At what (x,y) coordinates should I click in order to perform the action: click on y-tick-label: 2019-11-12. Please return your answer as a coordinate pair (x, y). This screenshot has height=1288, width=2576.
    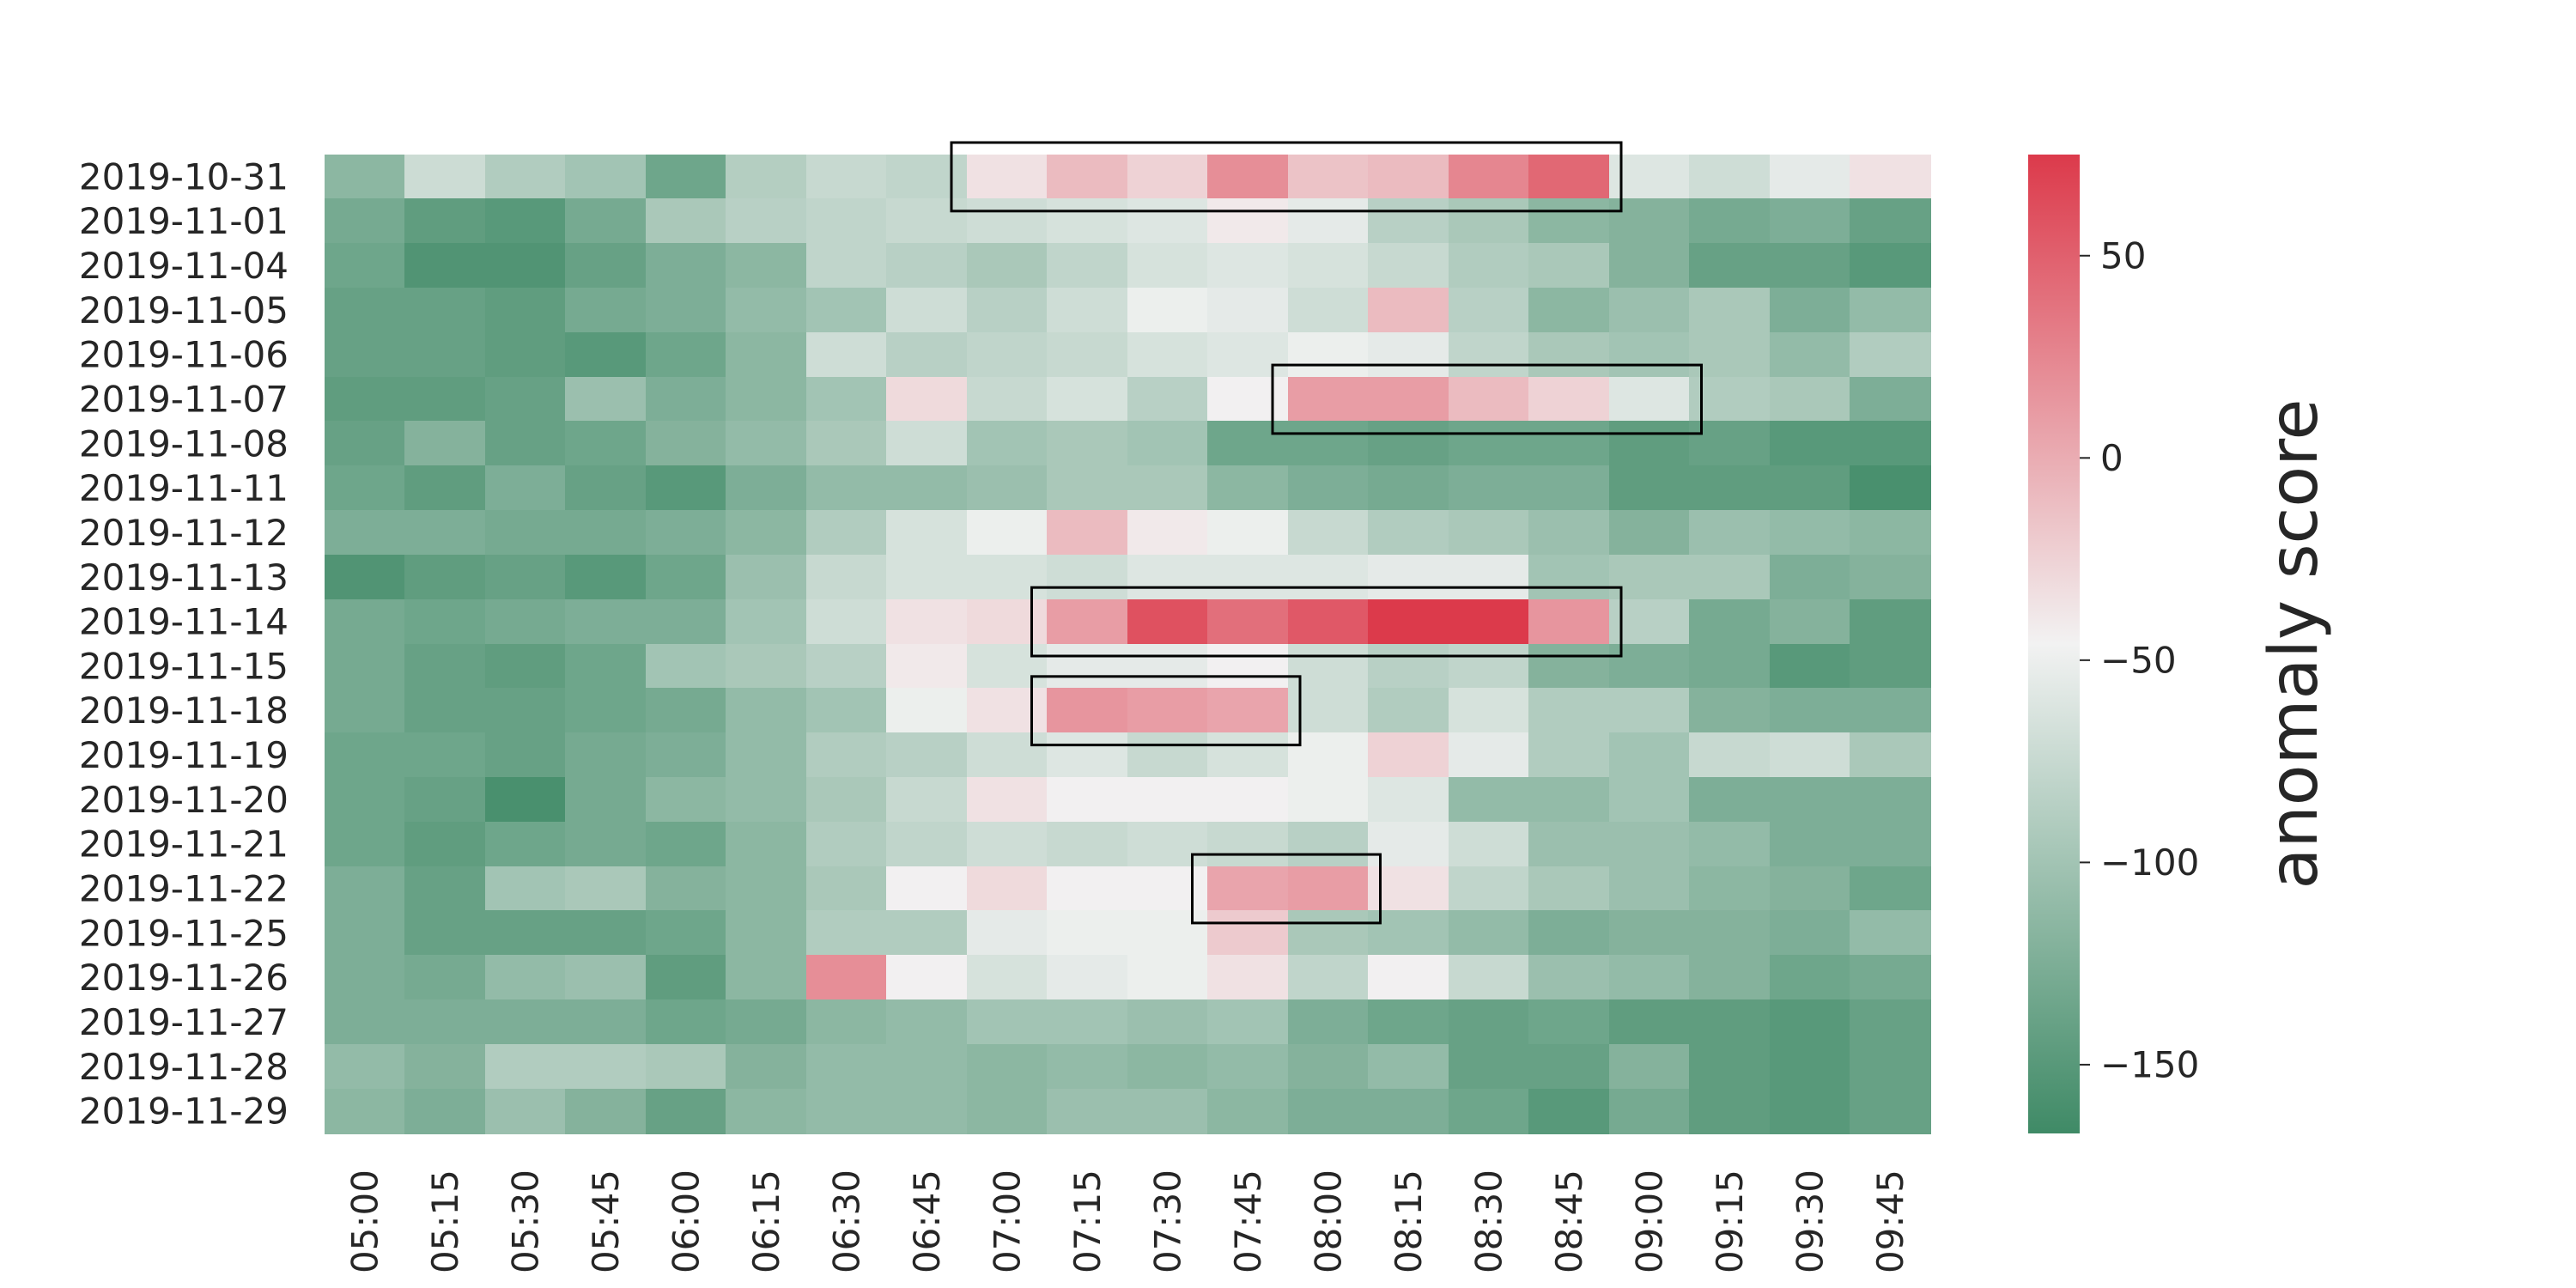
    Looking at the image, I should click on (184, 533).